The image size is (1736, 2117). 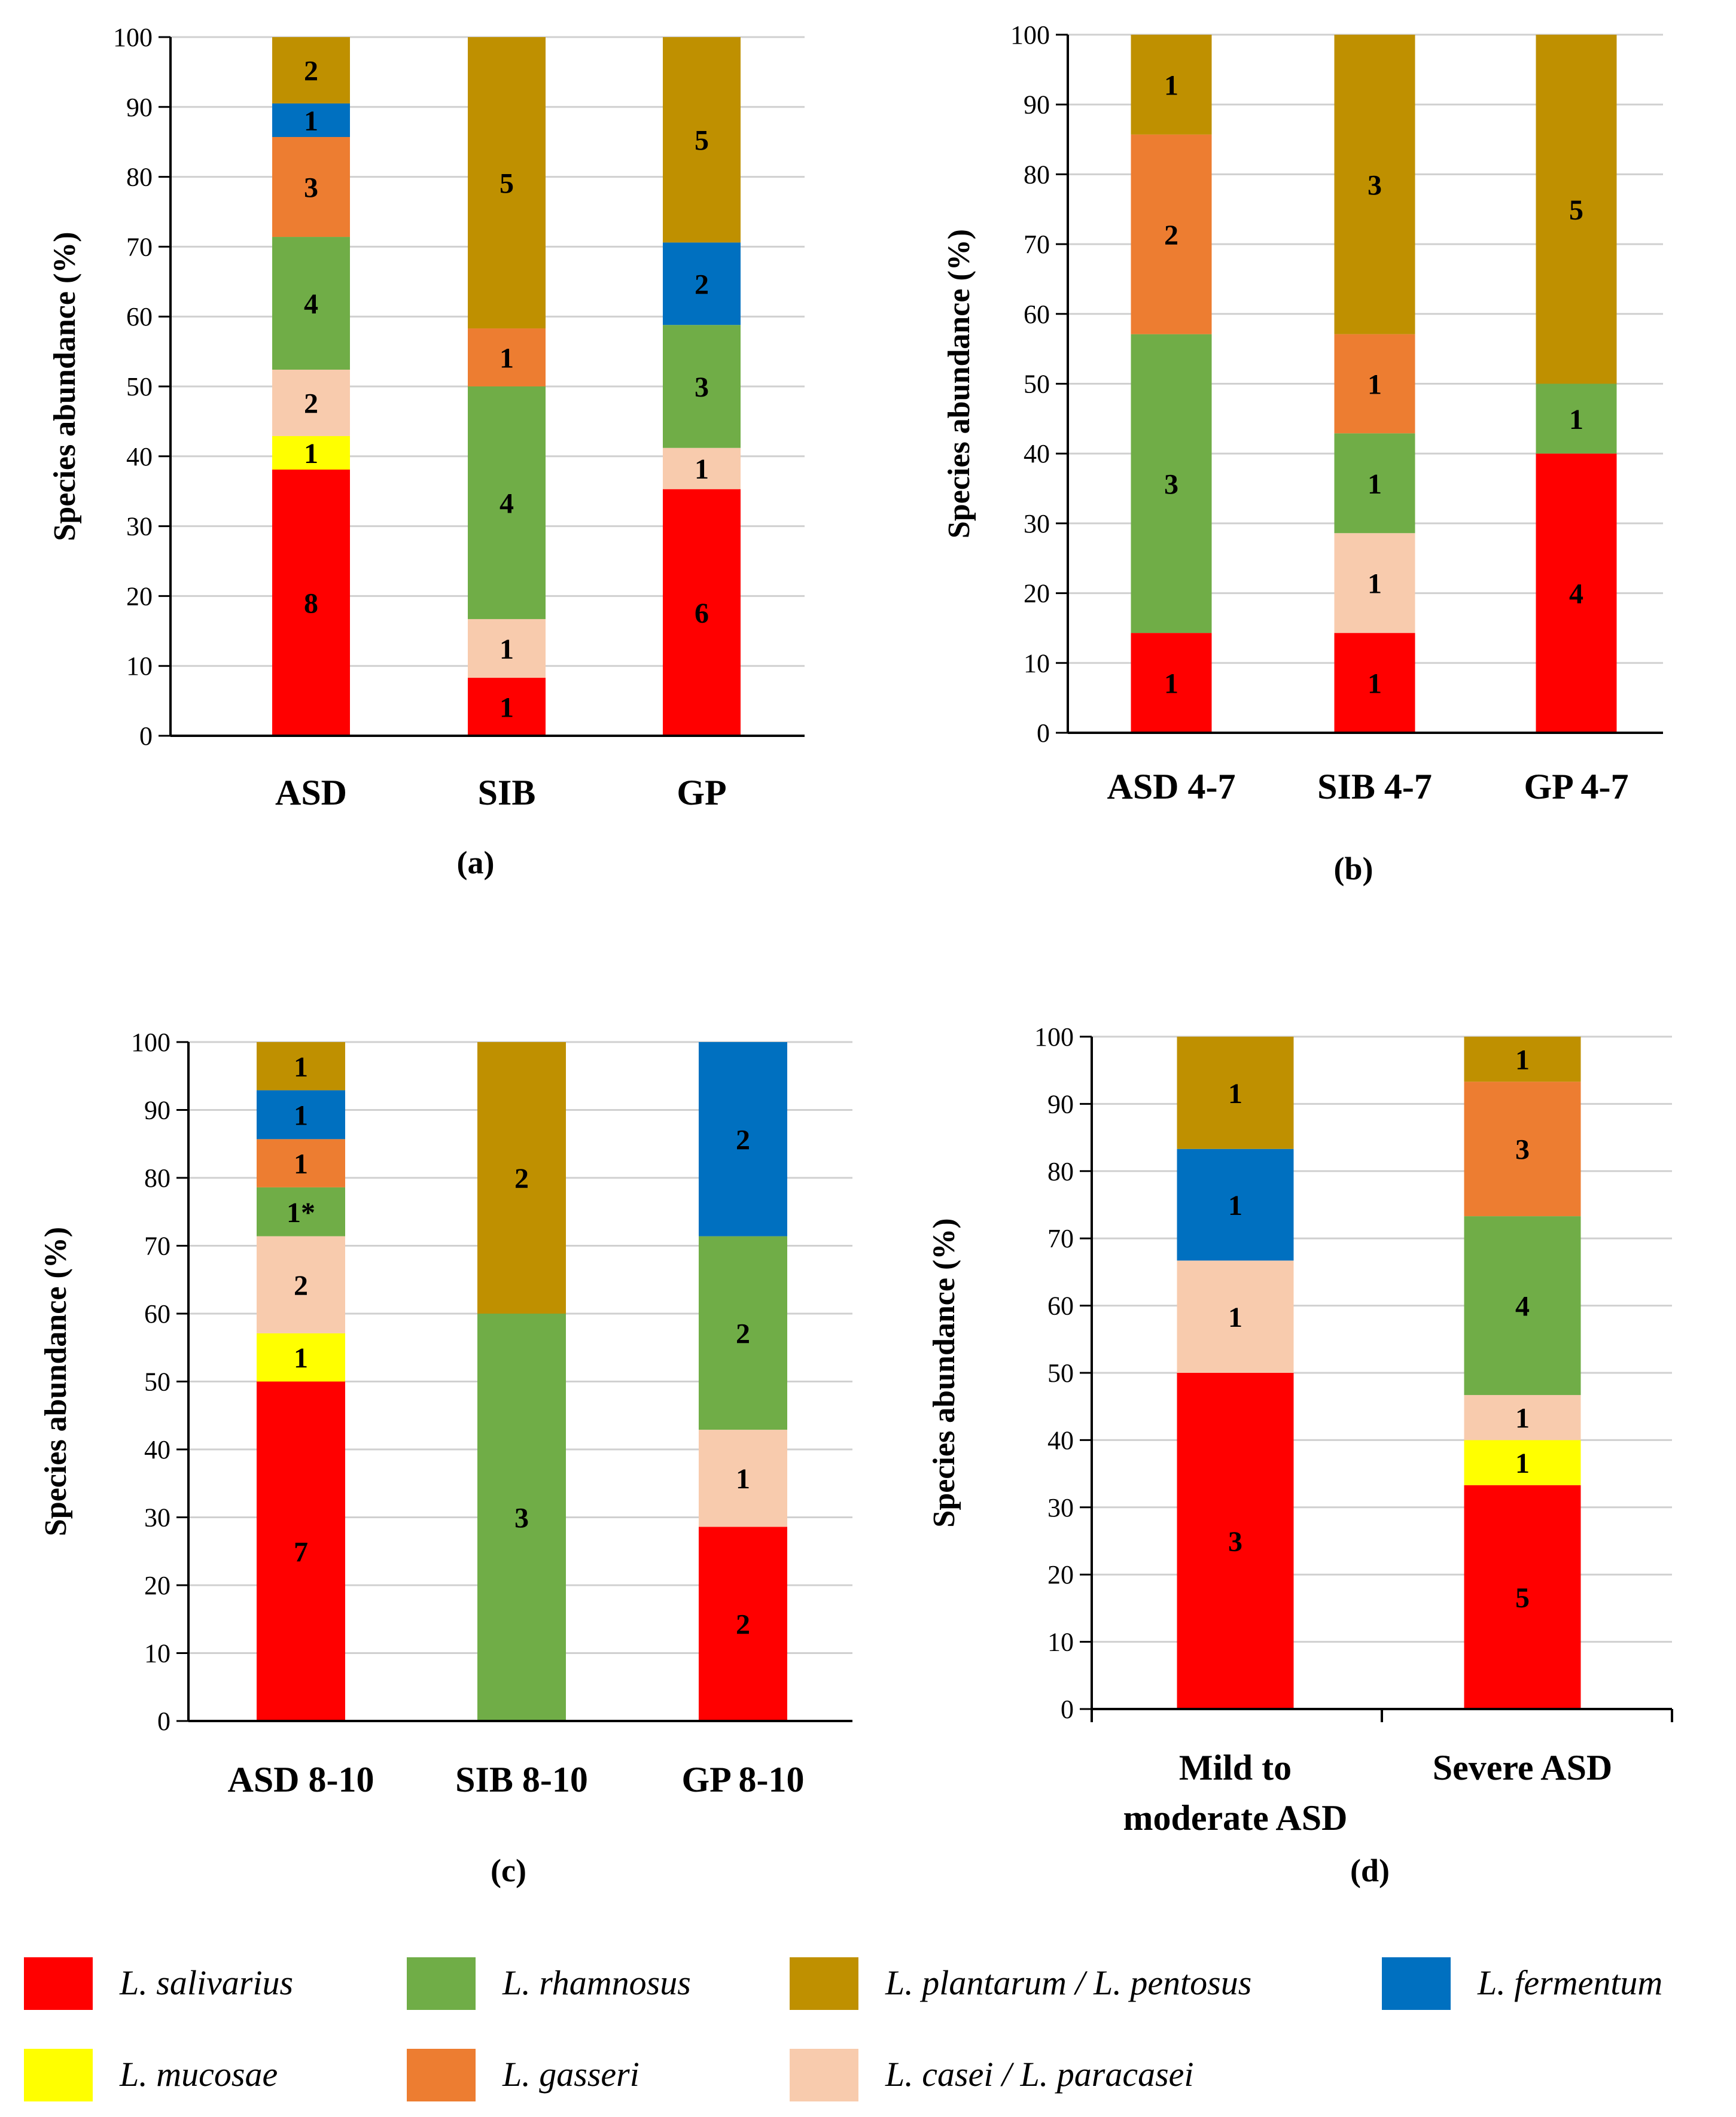 What do you see at coordinates (1068, 1709) in the screenshot?
I see `y-tick-label: 0` at bounding box center [1068, 1709].